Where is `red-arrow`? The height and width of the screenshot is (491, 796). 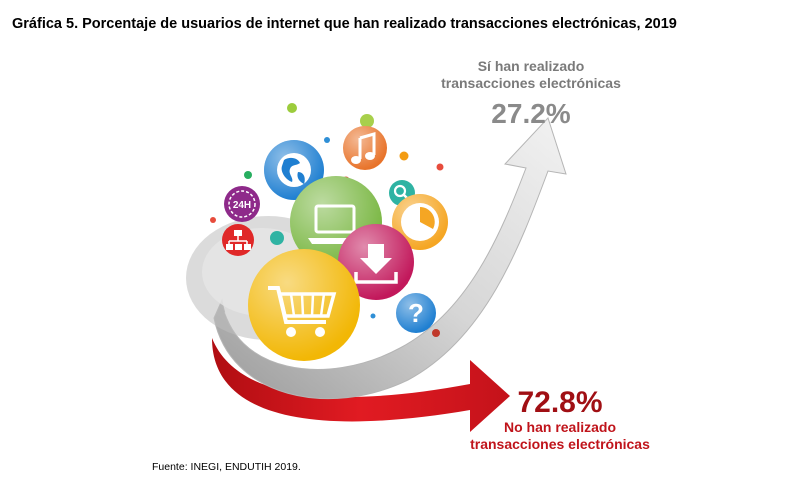 red-arrow is located at coordinates (361, 385).